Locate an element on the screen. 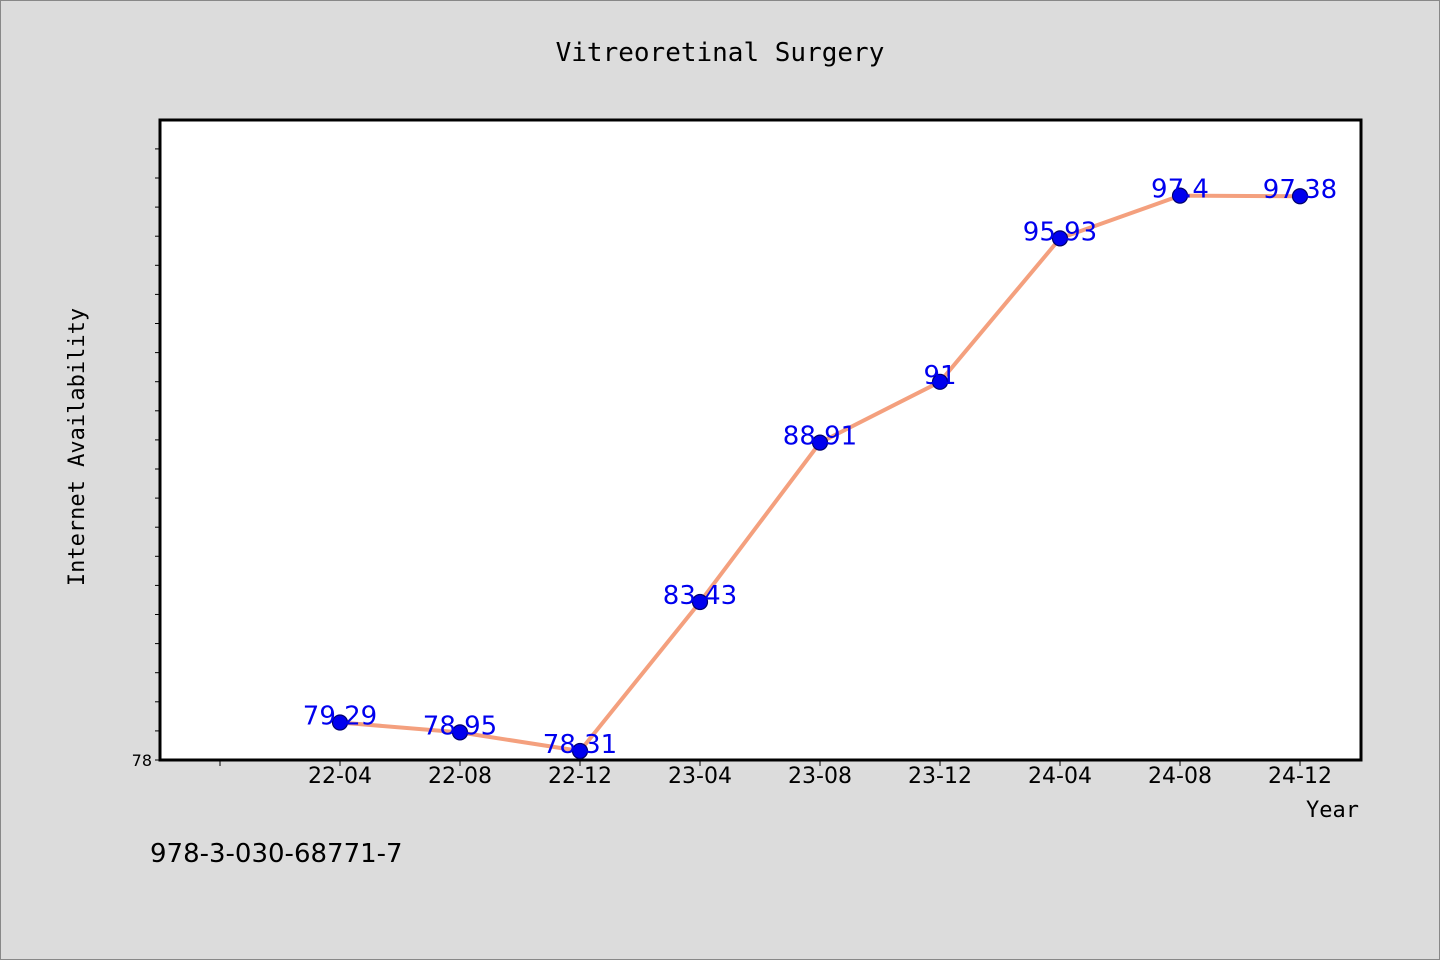 The height and width of the screenshot is (960, 1440). data-label: 95.93 is located at coordinates (1060, 232).